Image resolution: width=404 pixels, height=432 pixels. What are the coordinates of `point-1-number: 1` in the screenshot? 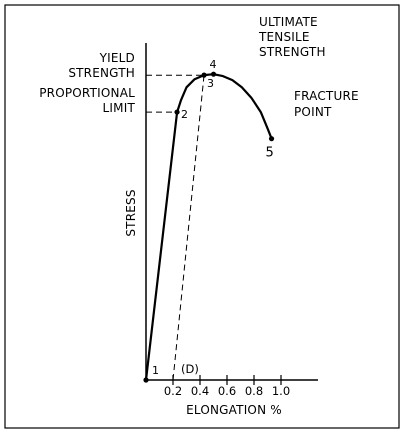 It's located at (155, 370).